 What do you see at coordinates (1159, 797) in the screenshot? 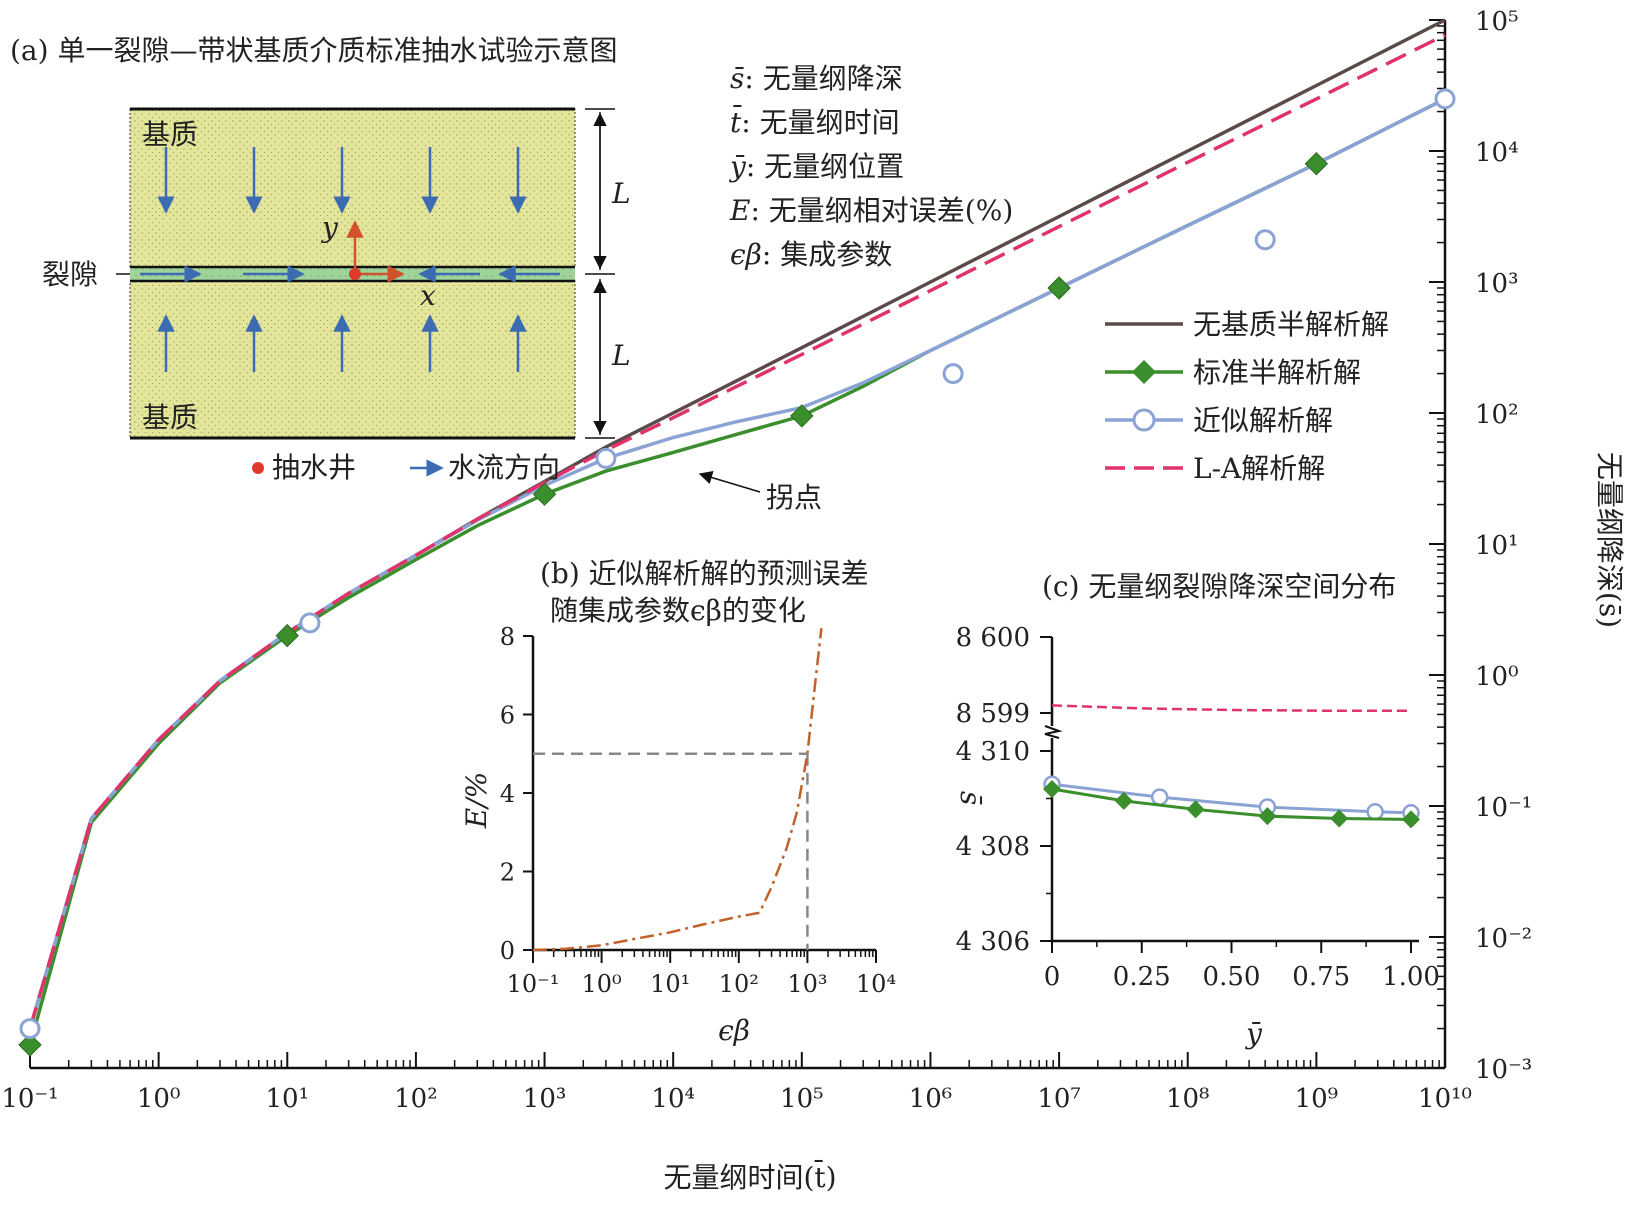
I see `panel-c-circle-marker` at bounding box center [1159, 797].